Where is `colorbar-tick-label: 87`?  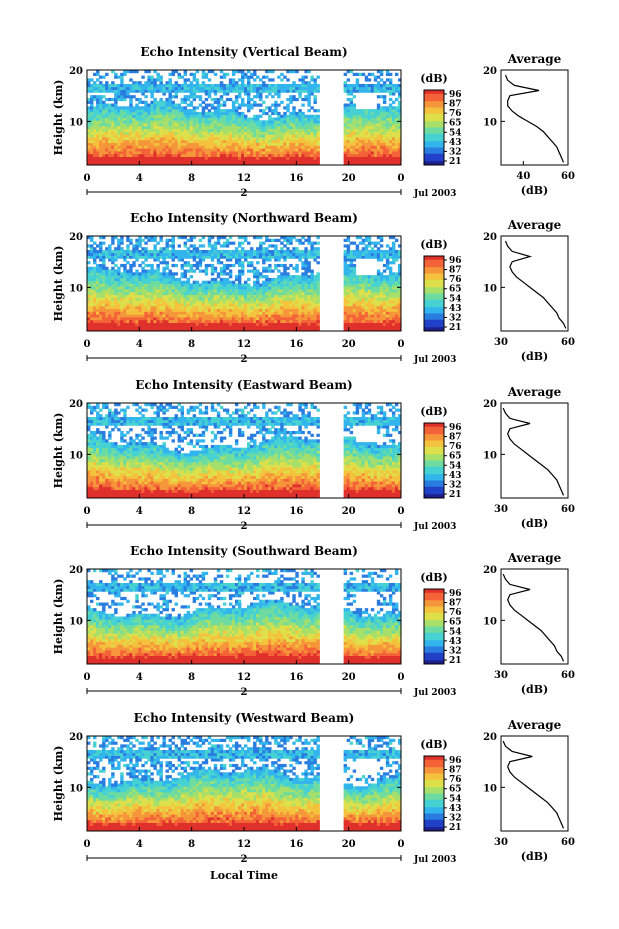 colorbar-tick-label: 87 is located at coordinates (455, 105).